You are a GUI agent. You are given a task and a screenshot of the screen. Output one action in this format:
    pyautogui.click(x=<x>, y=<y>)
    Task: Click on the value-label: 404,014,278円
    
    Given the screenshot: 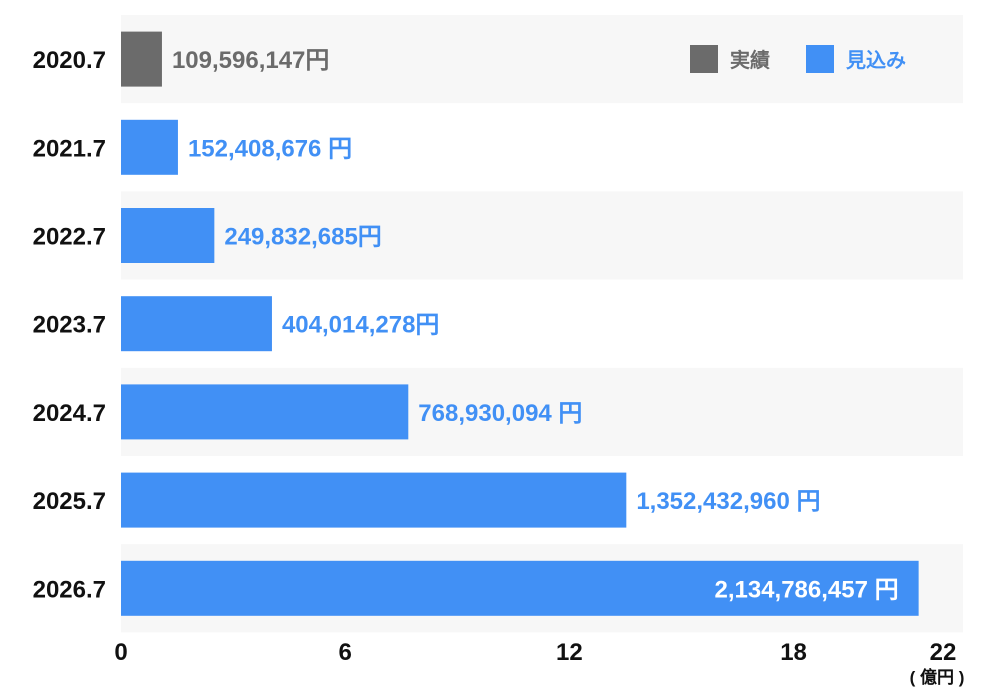 What is the action you would take?
    pyautogui.click(x=360, y=325)
    